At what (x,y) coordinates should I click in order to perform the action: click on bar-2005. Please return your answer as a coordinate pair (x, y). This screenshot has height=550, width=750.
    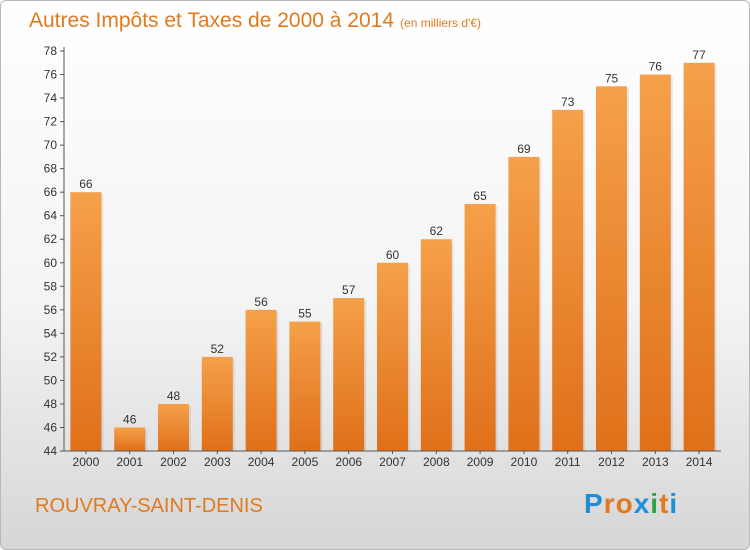
    Looking at the image, I should click on (305, 386).